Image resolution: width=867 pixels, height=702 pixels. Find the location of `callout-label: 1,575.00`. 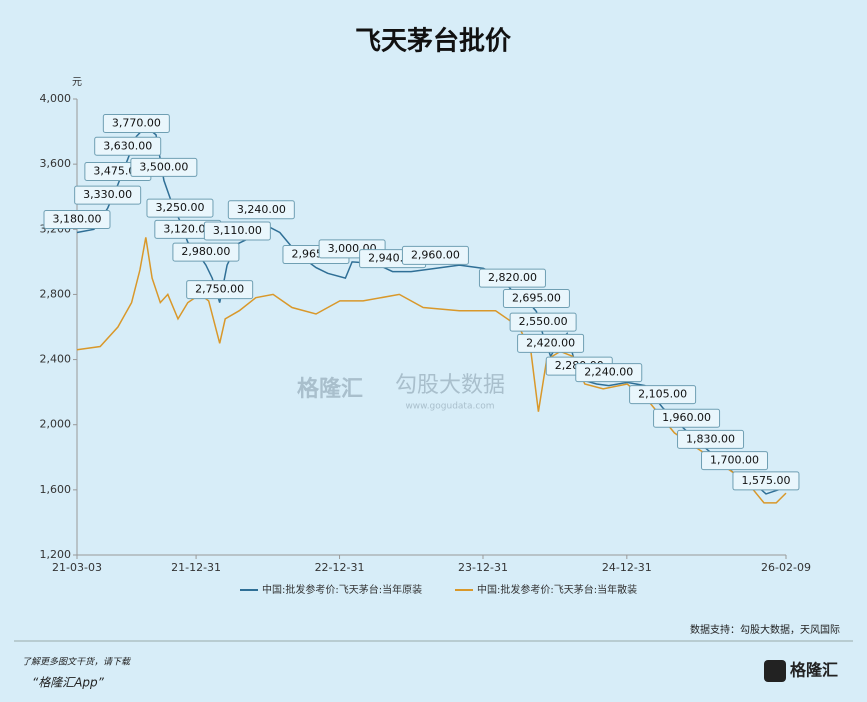

callout-label: 1,575.00 is located at coordinates (765, 480).